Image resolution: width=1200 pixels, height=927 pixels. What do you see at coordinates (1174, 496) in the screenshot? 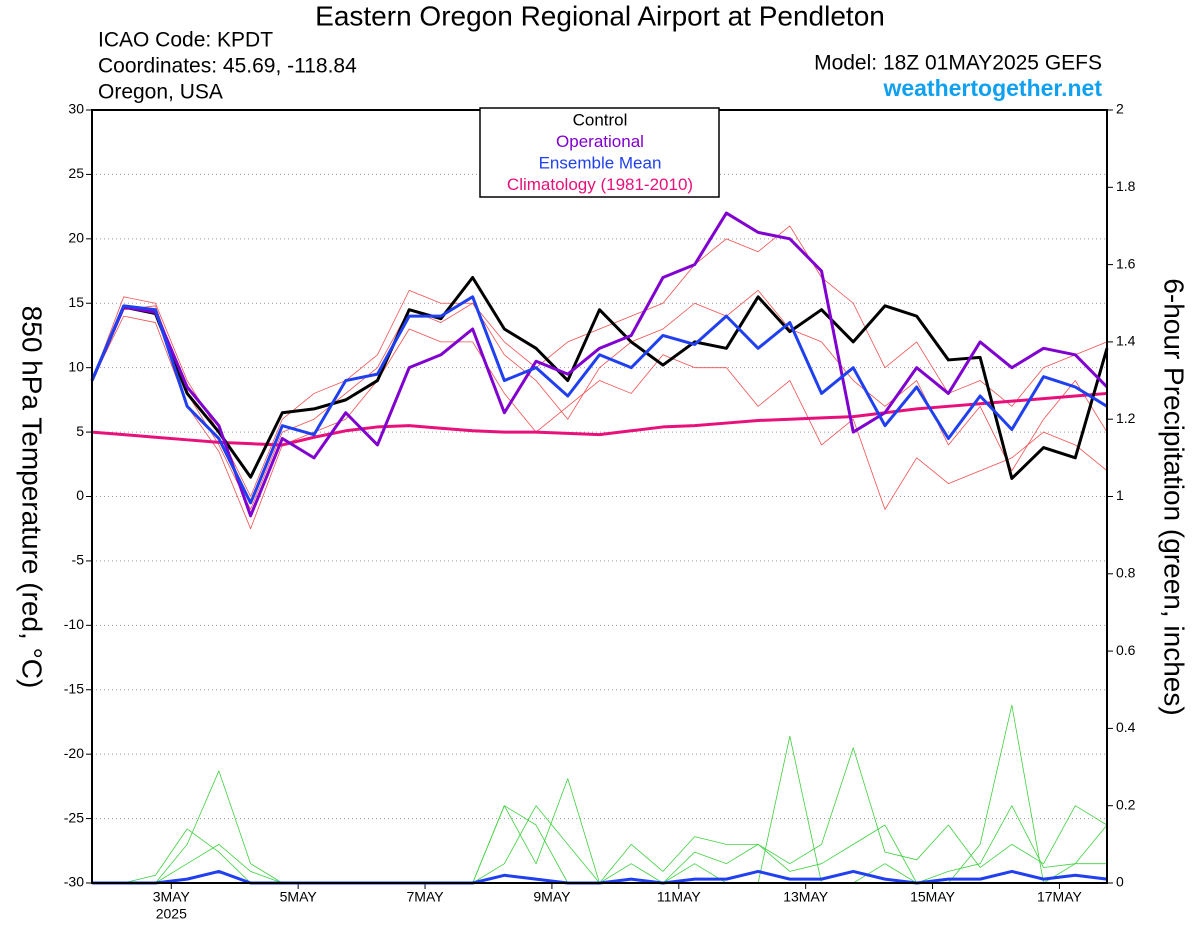
I see `y2-axis-label: 6-hour Precipitation (green, inches)` at bounding box center [1174, 496].